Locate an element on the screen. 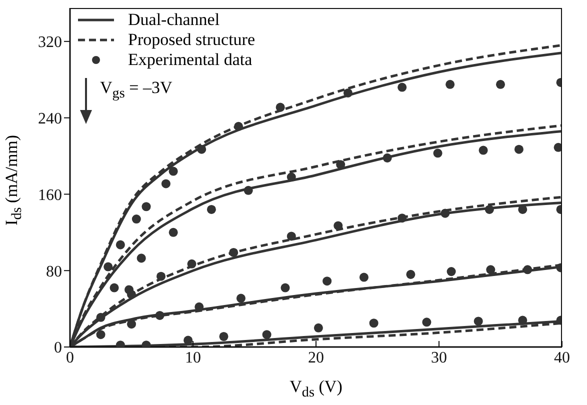 Image resolution: width=587 pixels, height=405 pixels. x-axis-title: V$_{ds}$ (V) is located at coordinates (316, 389).